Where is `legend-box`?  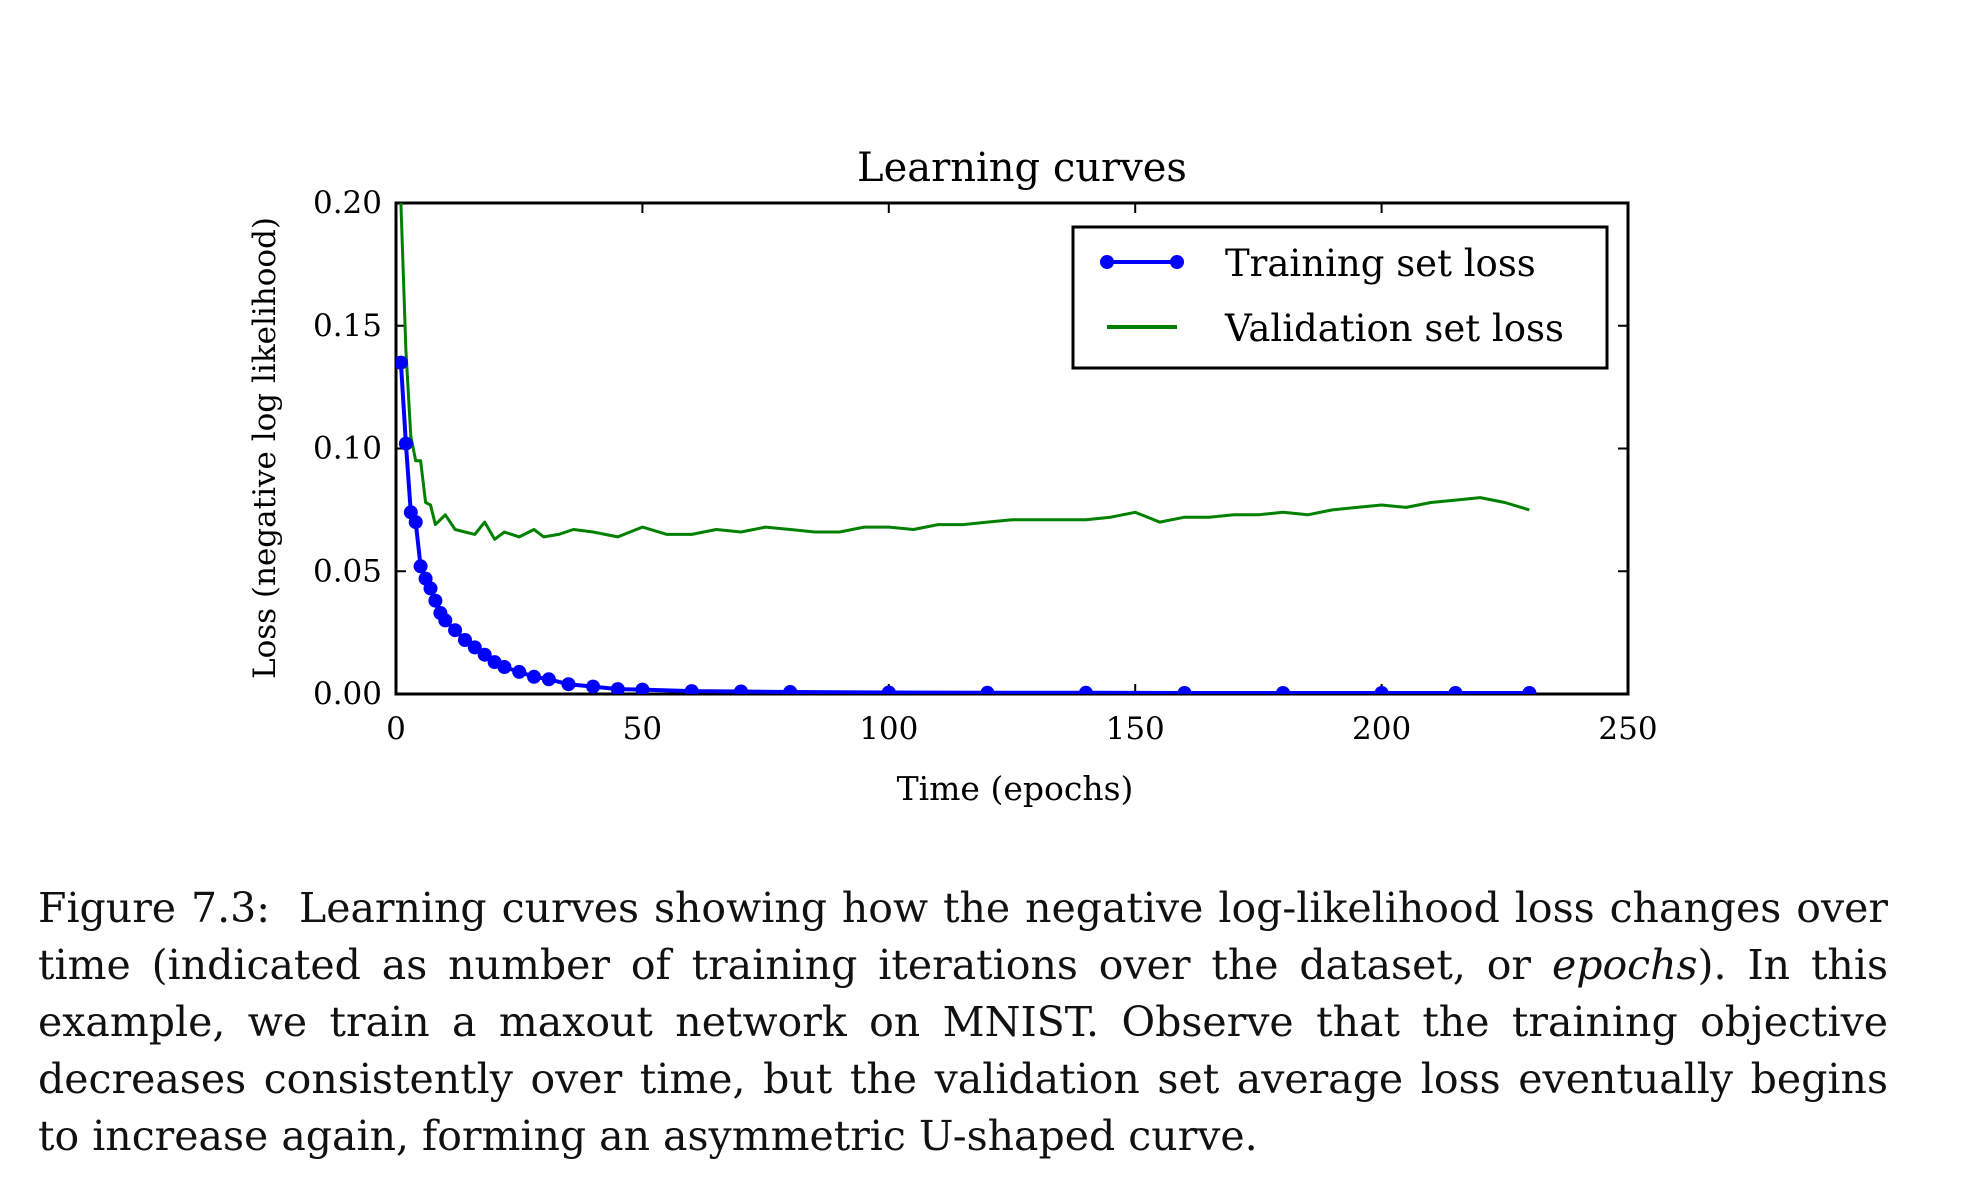
legend-box is located at coordinates (1340, 297).